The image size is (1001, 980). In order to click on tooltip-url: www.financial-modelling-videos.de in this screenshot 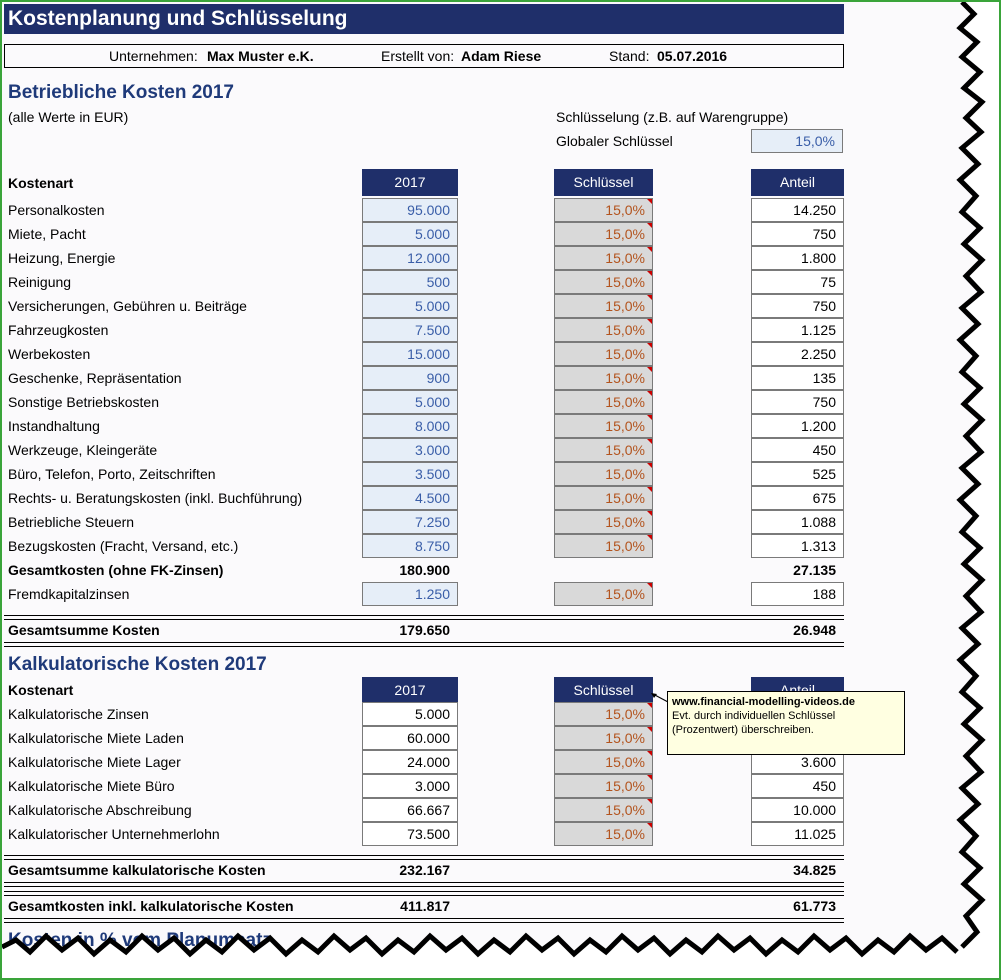, I will do `click(763, 702)`.